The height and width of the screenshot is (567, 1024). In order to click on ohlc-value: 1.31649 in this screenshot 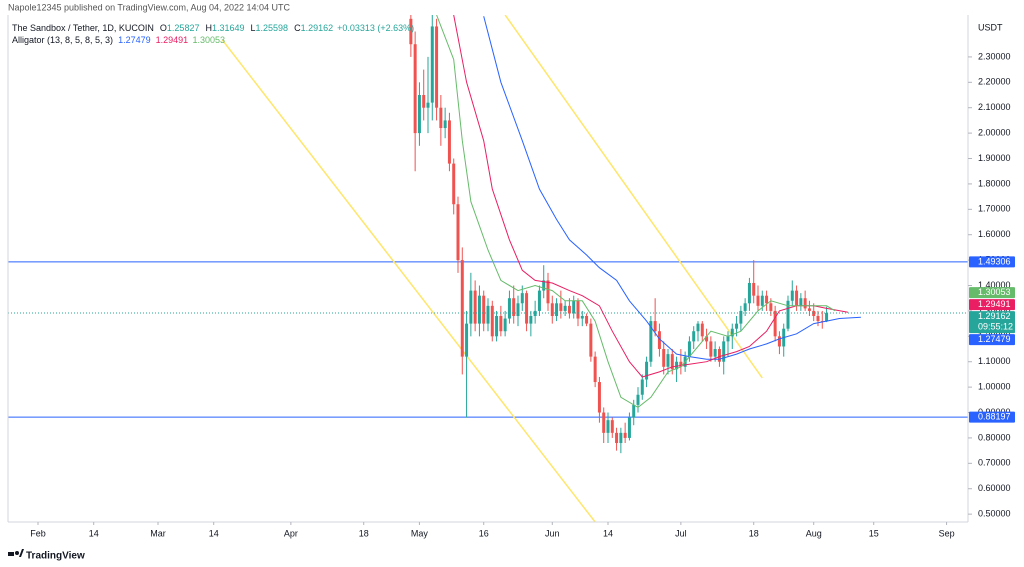, I will do `click(228, 28)`.